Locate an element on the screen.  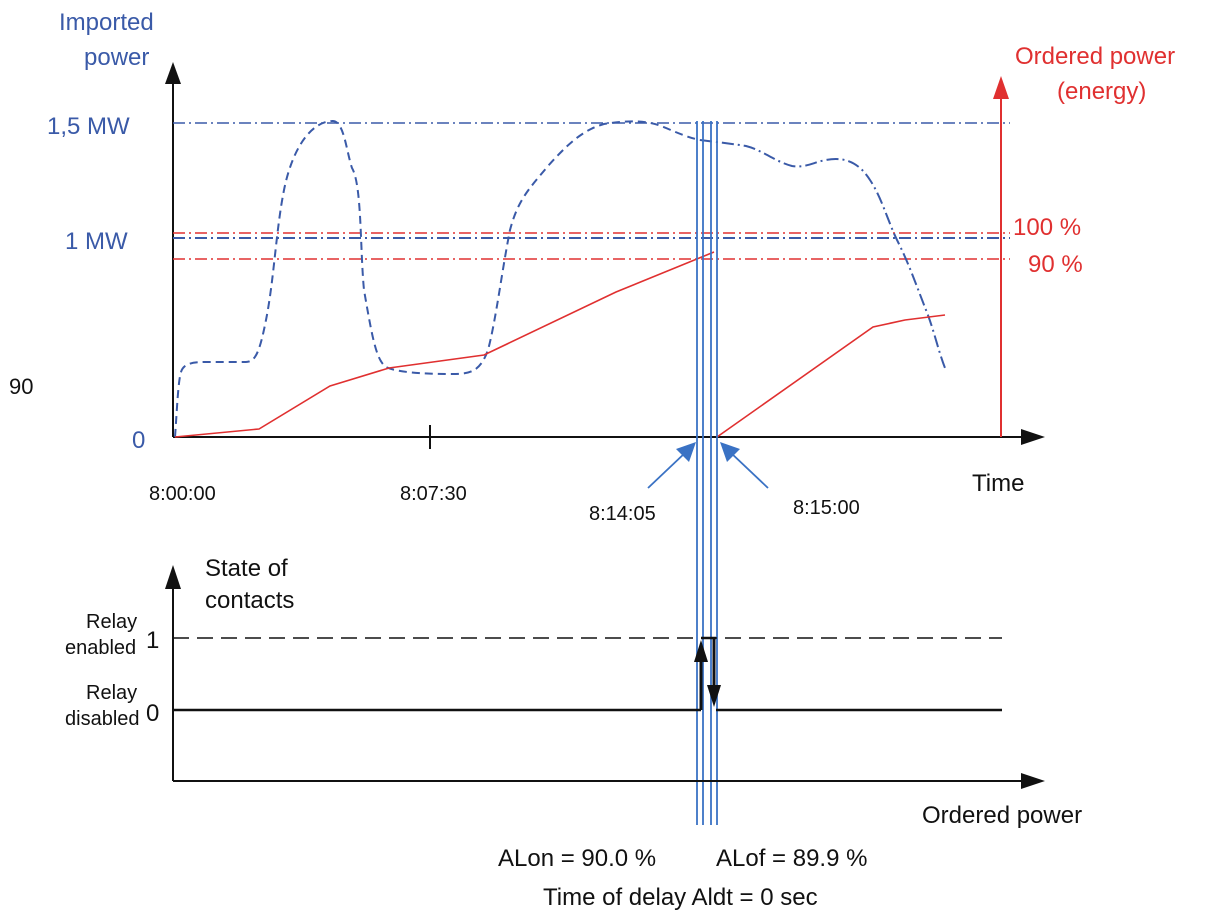
right-tick-90pct: 90 % is located at coordinates (1055, 264).